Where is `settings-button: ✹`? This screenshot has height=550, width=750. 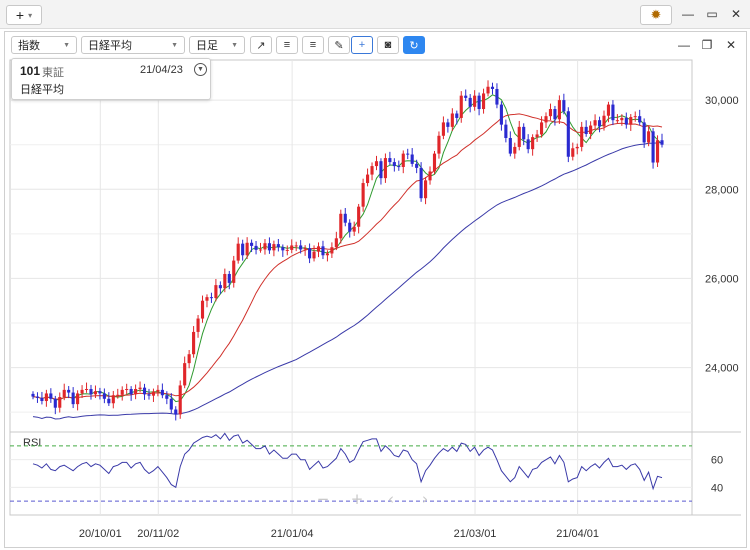 settings-button: ✹ is located at coordinates (656, 15).